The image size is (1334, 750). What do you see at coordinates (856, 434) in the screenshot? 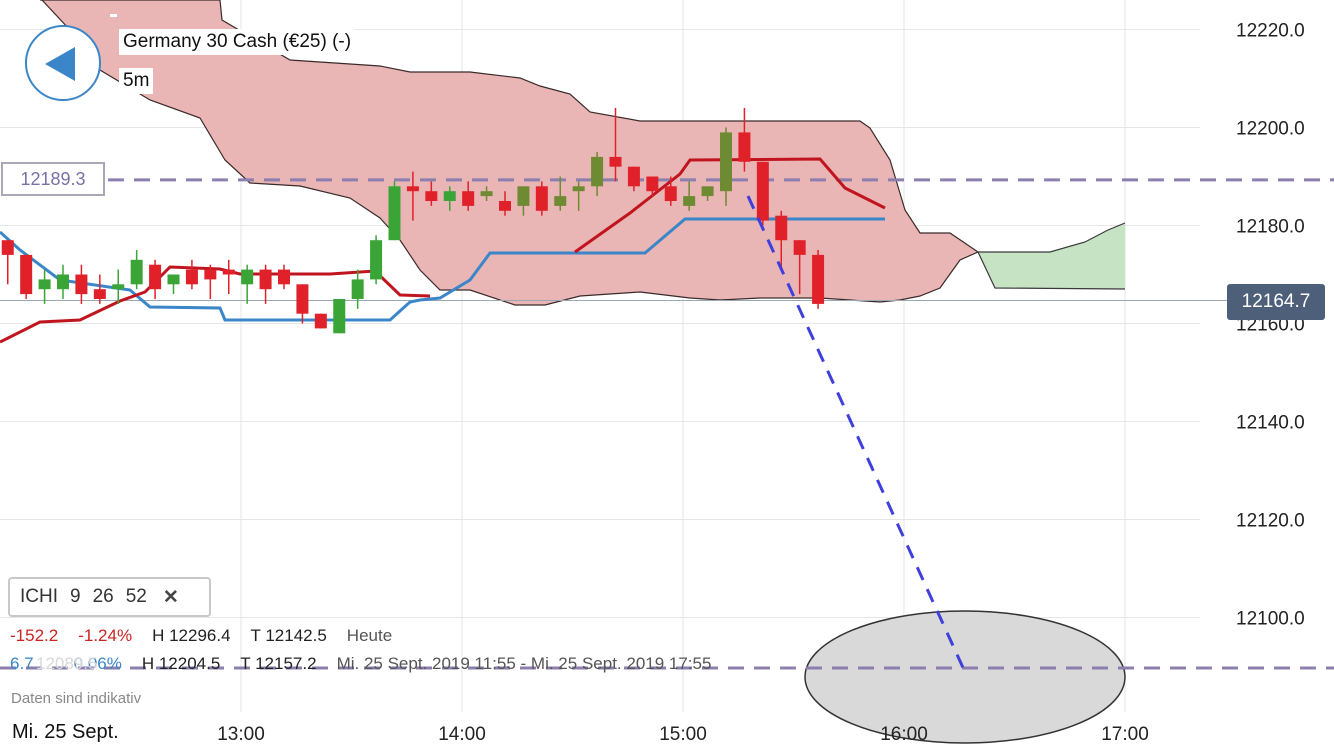
I see `trend-line` at bounding box center [856, 434].